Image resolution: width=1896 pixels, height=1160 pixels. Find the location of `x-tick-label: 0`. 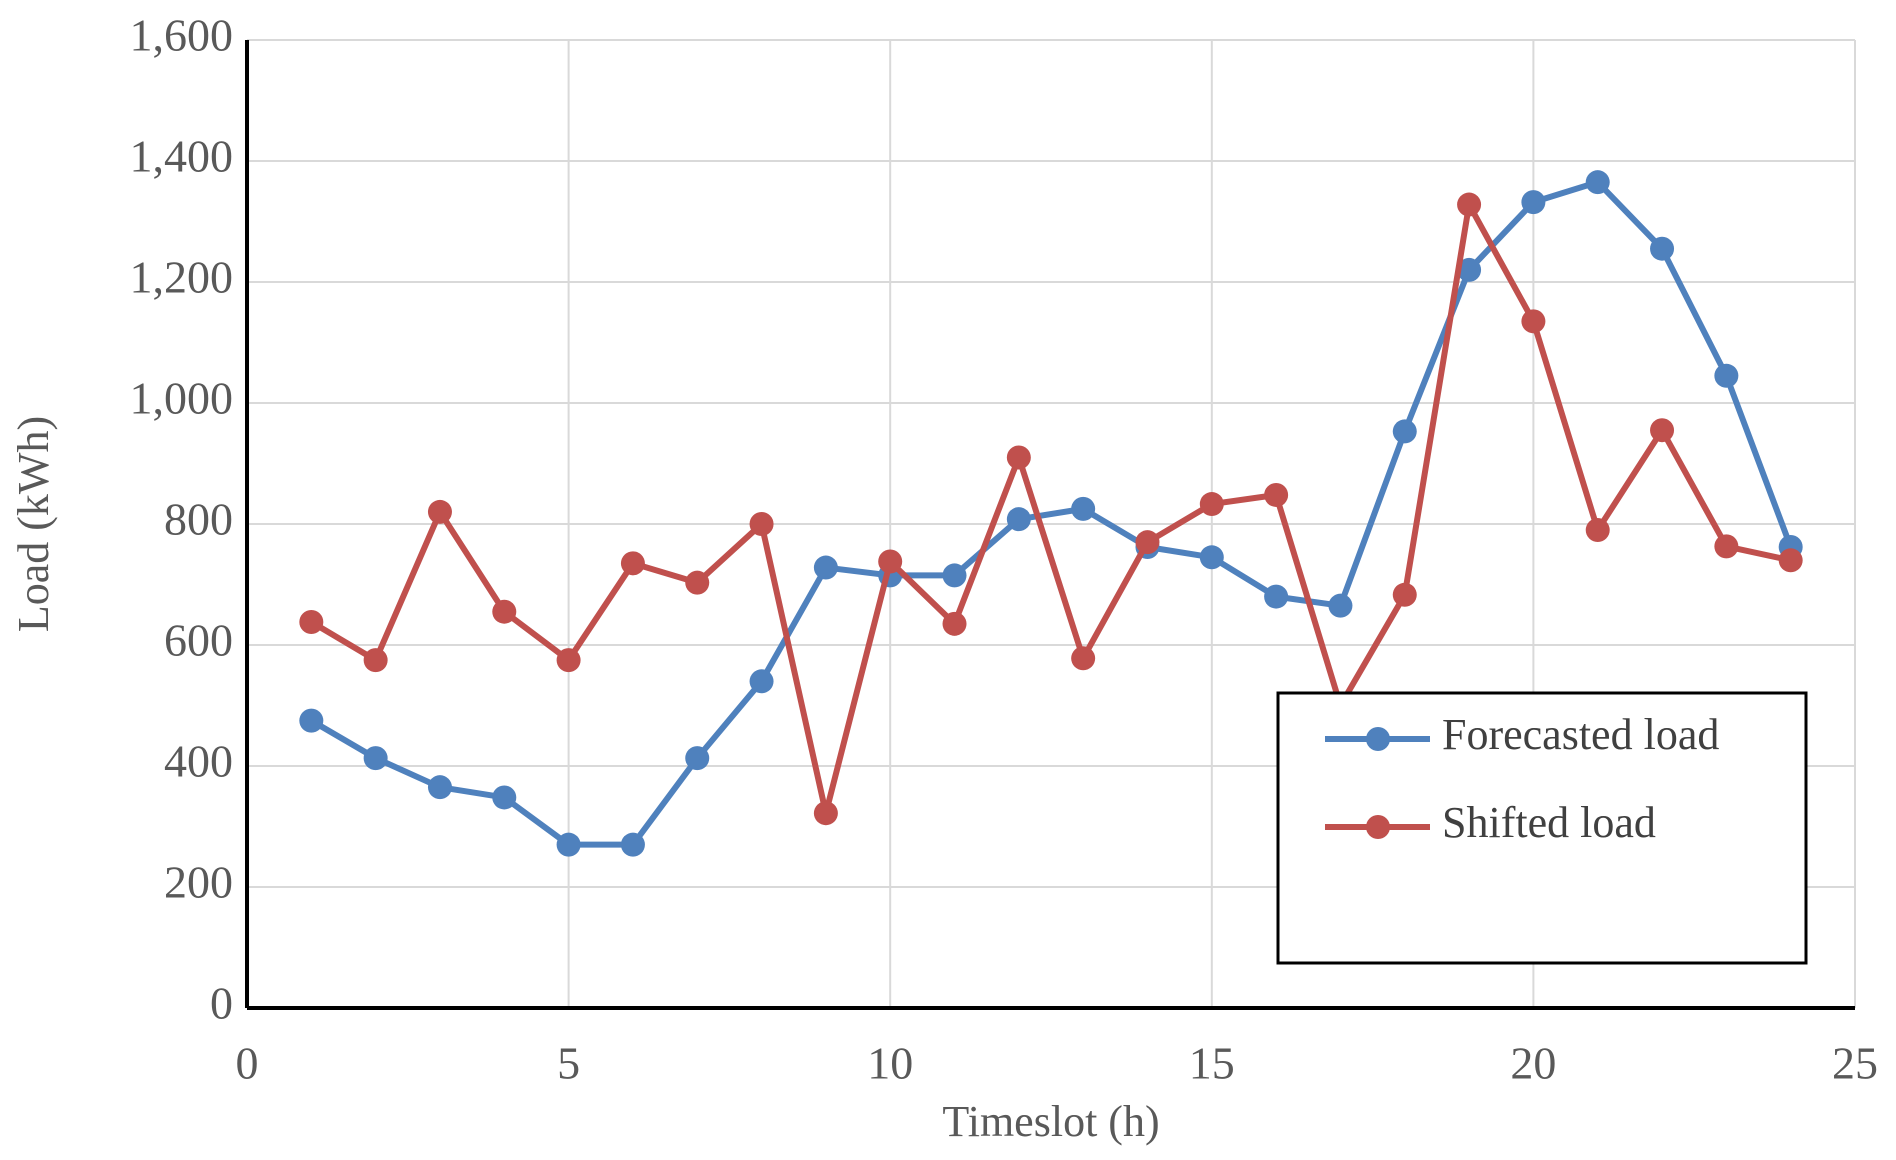

x-tick-label: 0 is located at coordinates (247, 1063).